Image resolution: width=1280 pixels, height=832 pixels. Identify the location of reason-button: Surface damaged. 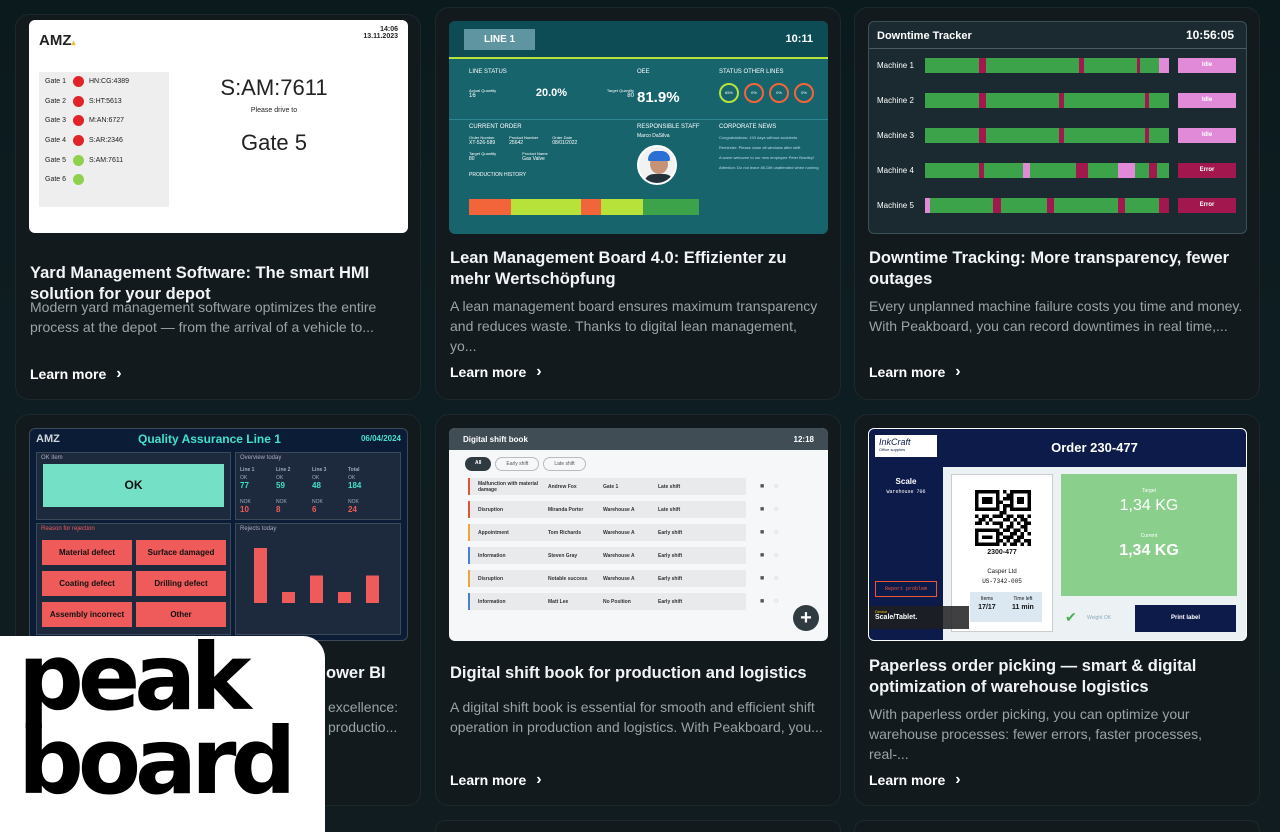
(181, 552).